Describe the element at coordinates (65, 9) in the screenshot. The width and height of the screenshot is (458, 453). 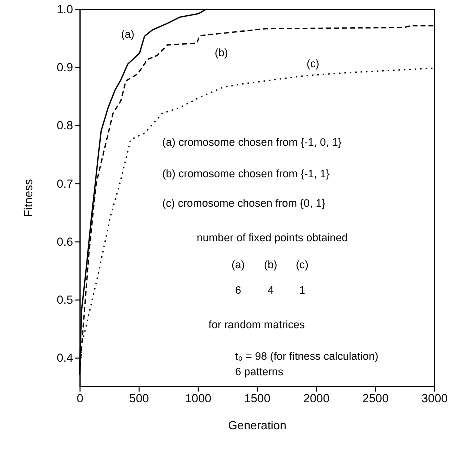
I see `y-tick-label: 1.0` at that location.